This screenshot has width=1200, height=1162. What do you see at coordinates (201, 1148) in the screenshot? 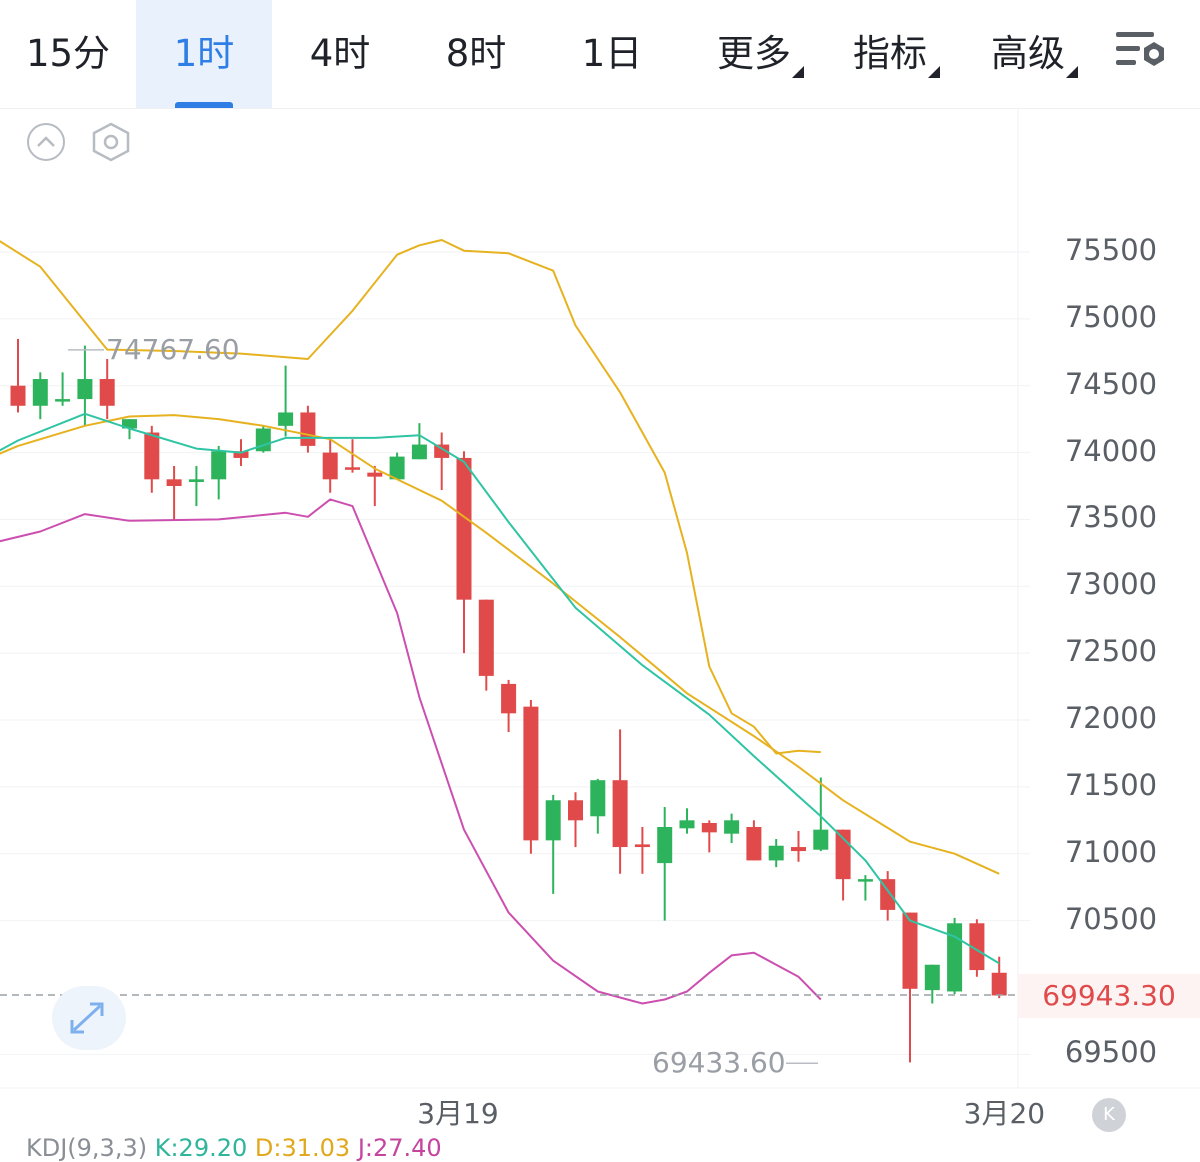
I see `kdj-k-value: K:29.20` at bounding box center [201, 1148].